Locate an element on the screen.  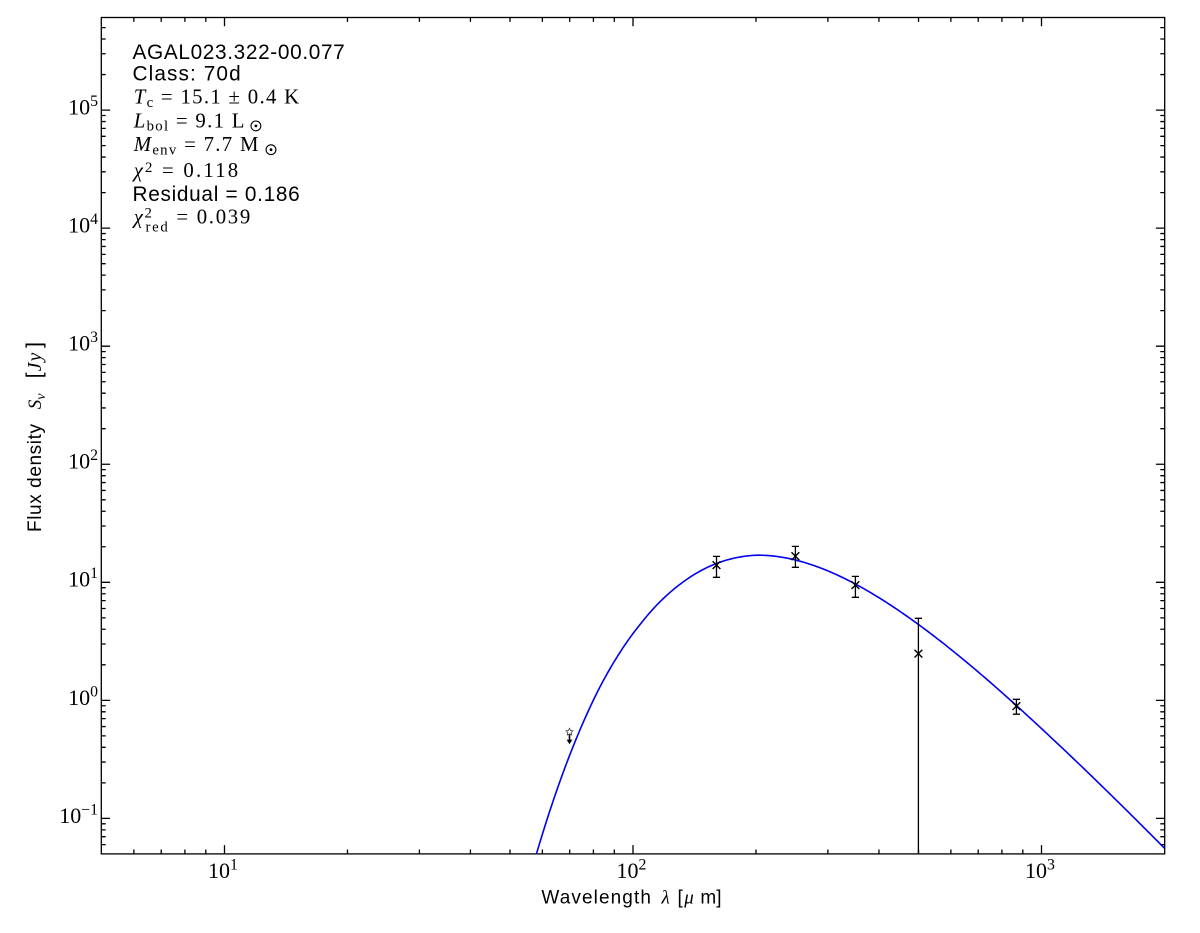
svg-text: 10¹ is located at coordinates (223, 870).